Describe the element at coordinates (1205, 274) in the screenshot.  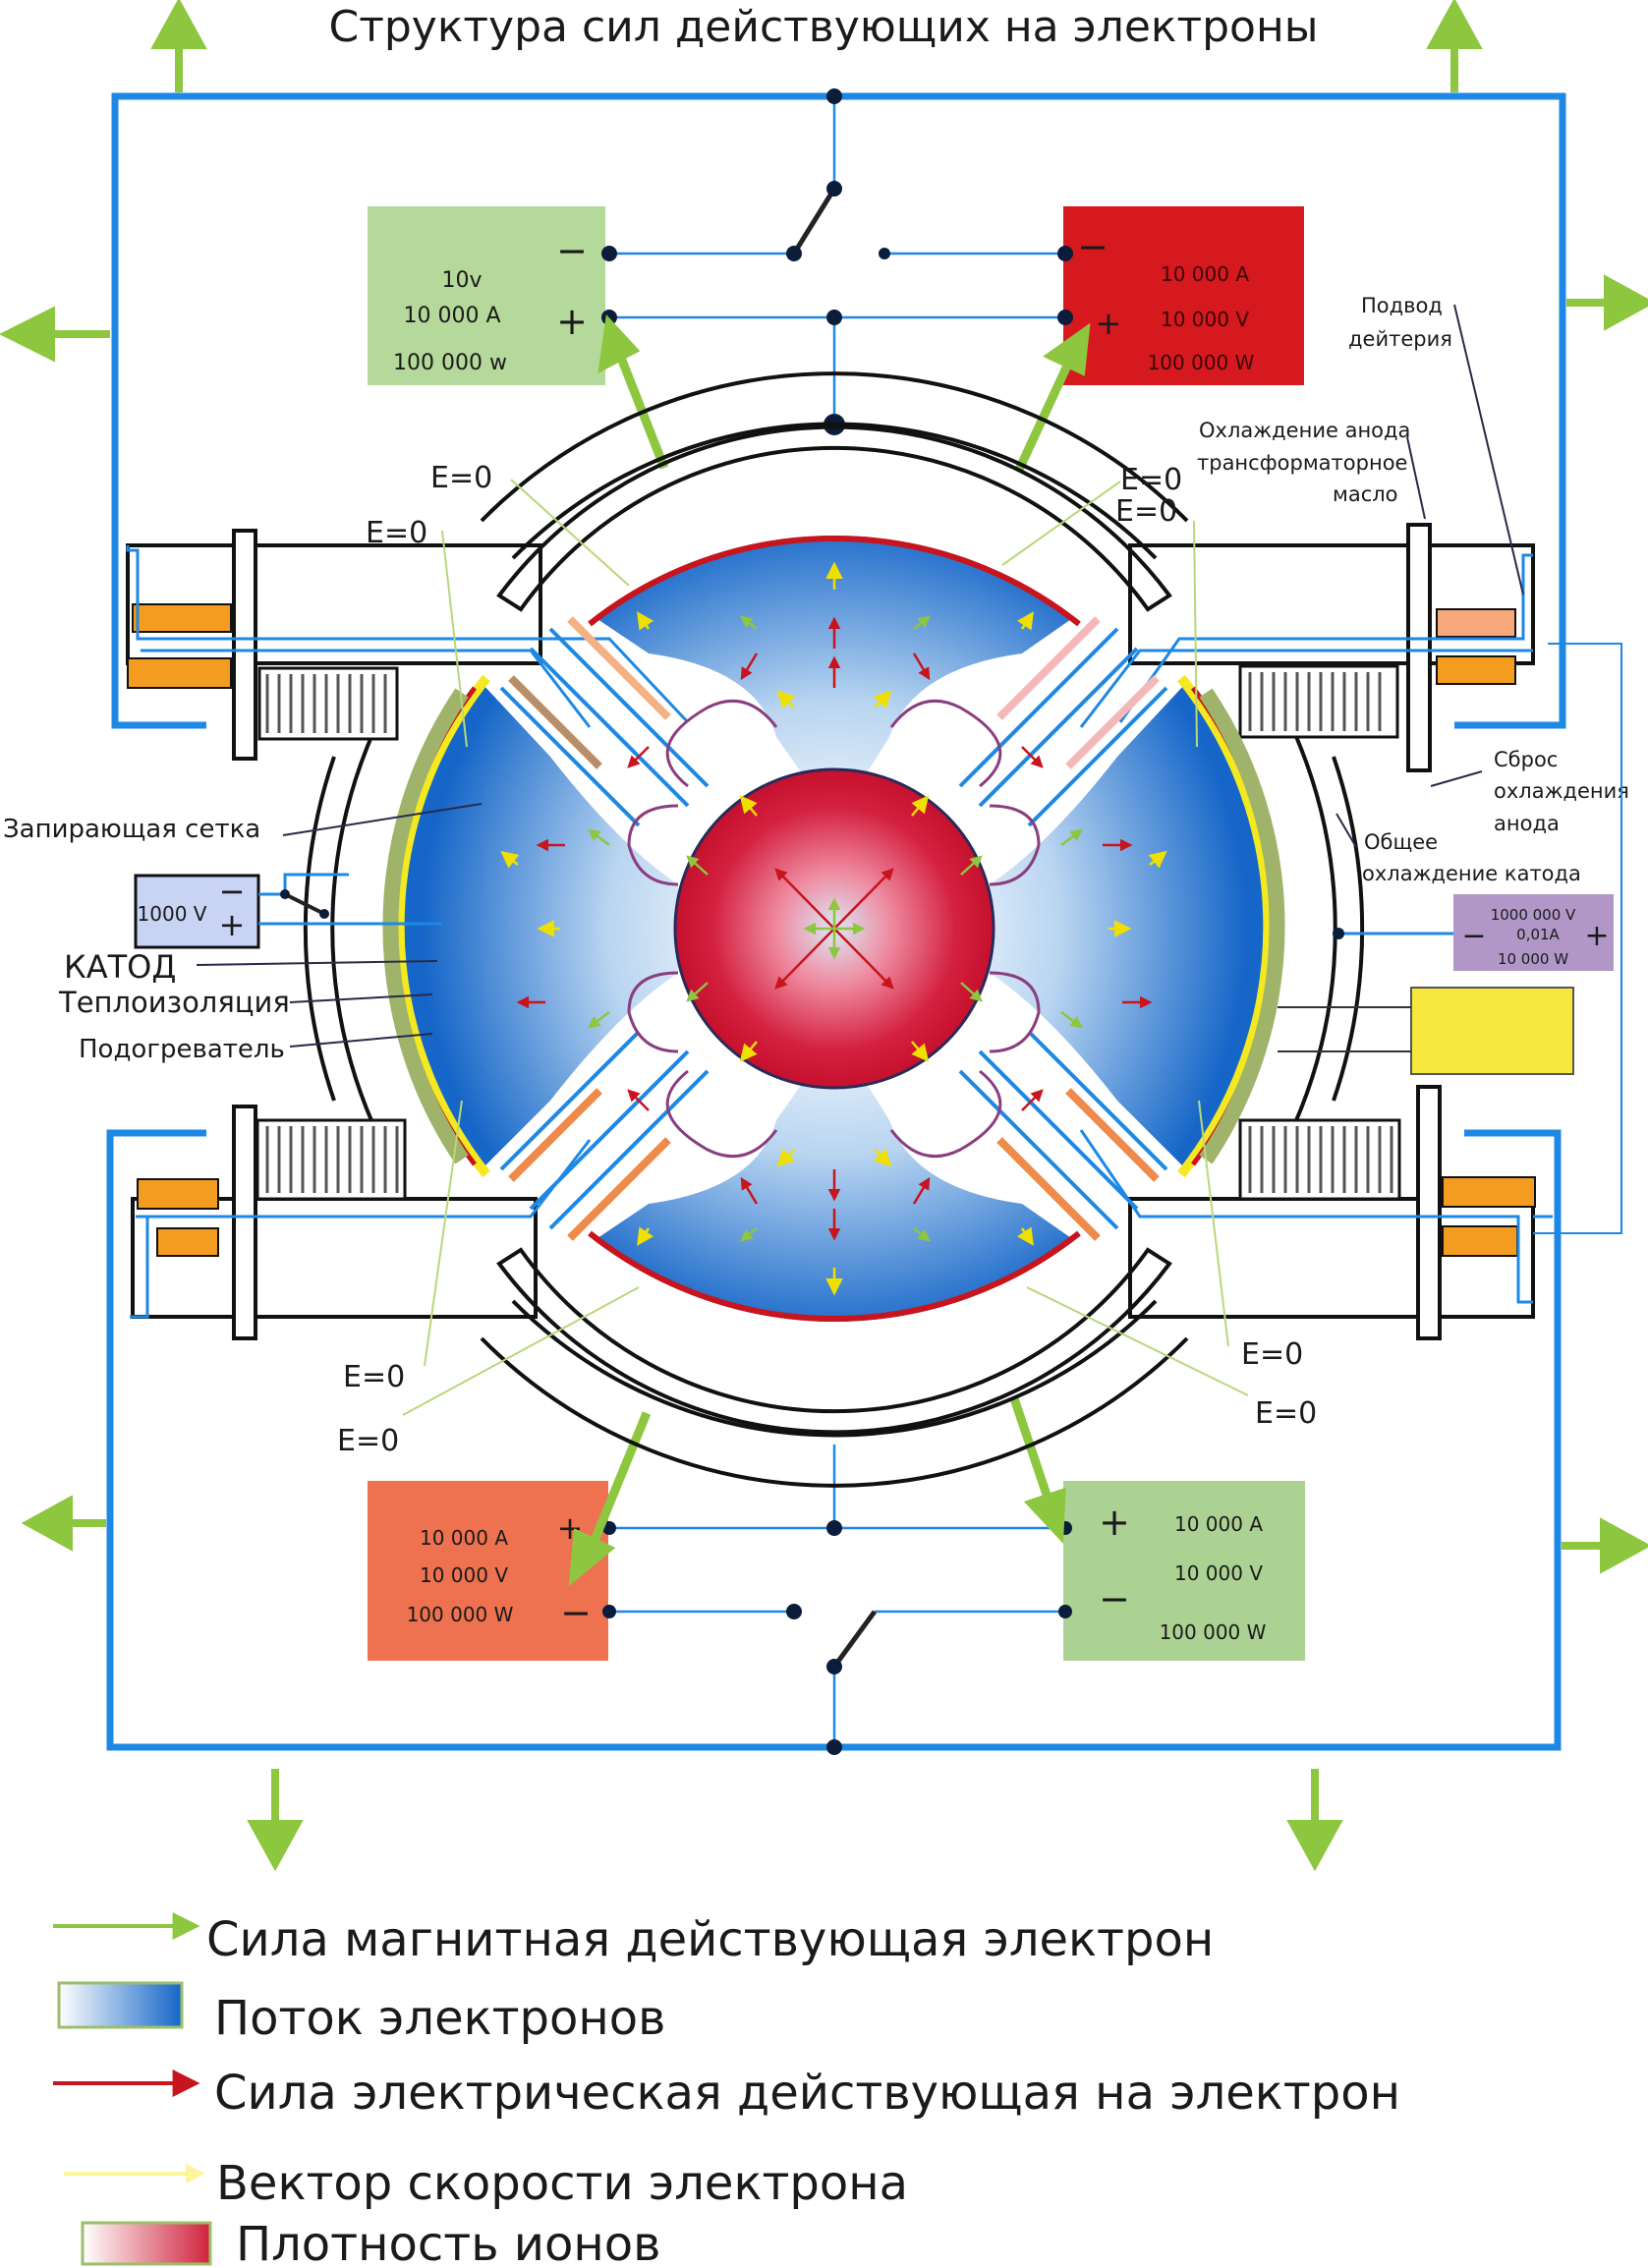
I see `psu-top-right-line-1: 10 000 A` at that location.